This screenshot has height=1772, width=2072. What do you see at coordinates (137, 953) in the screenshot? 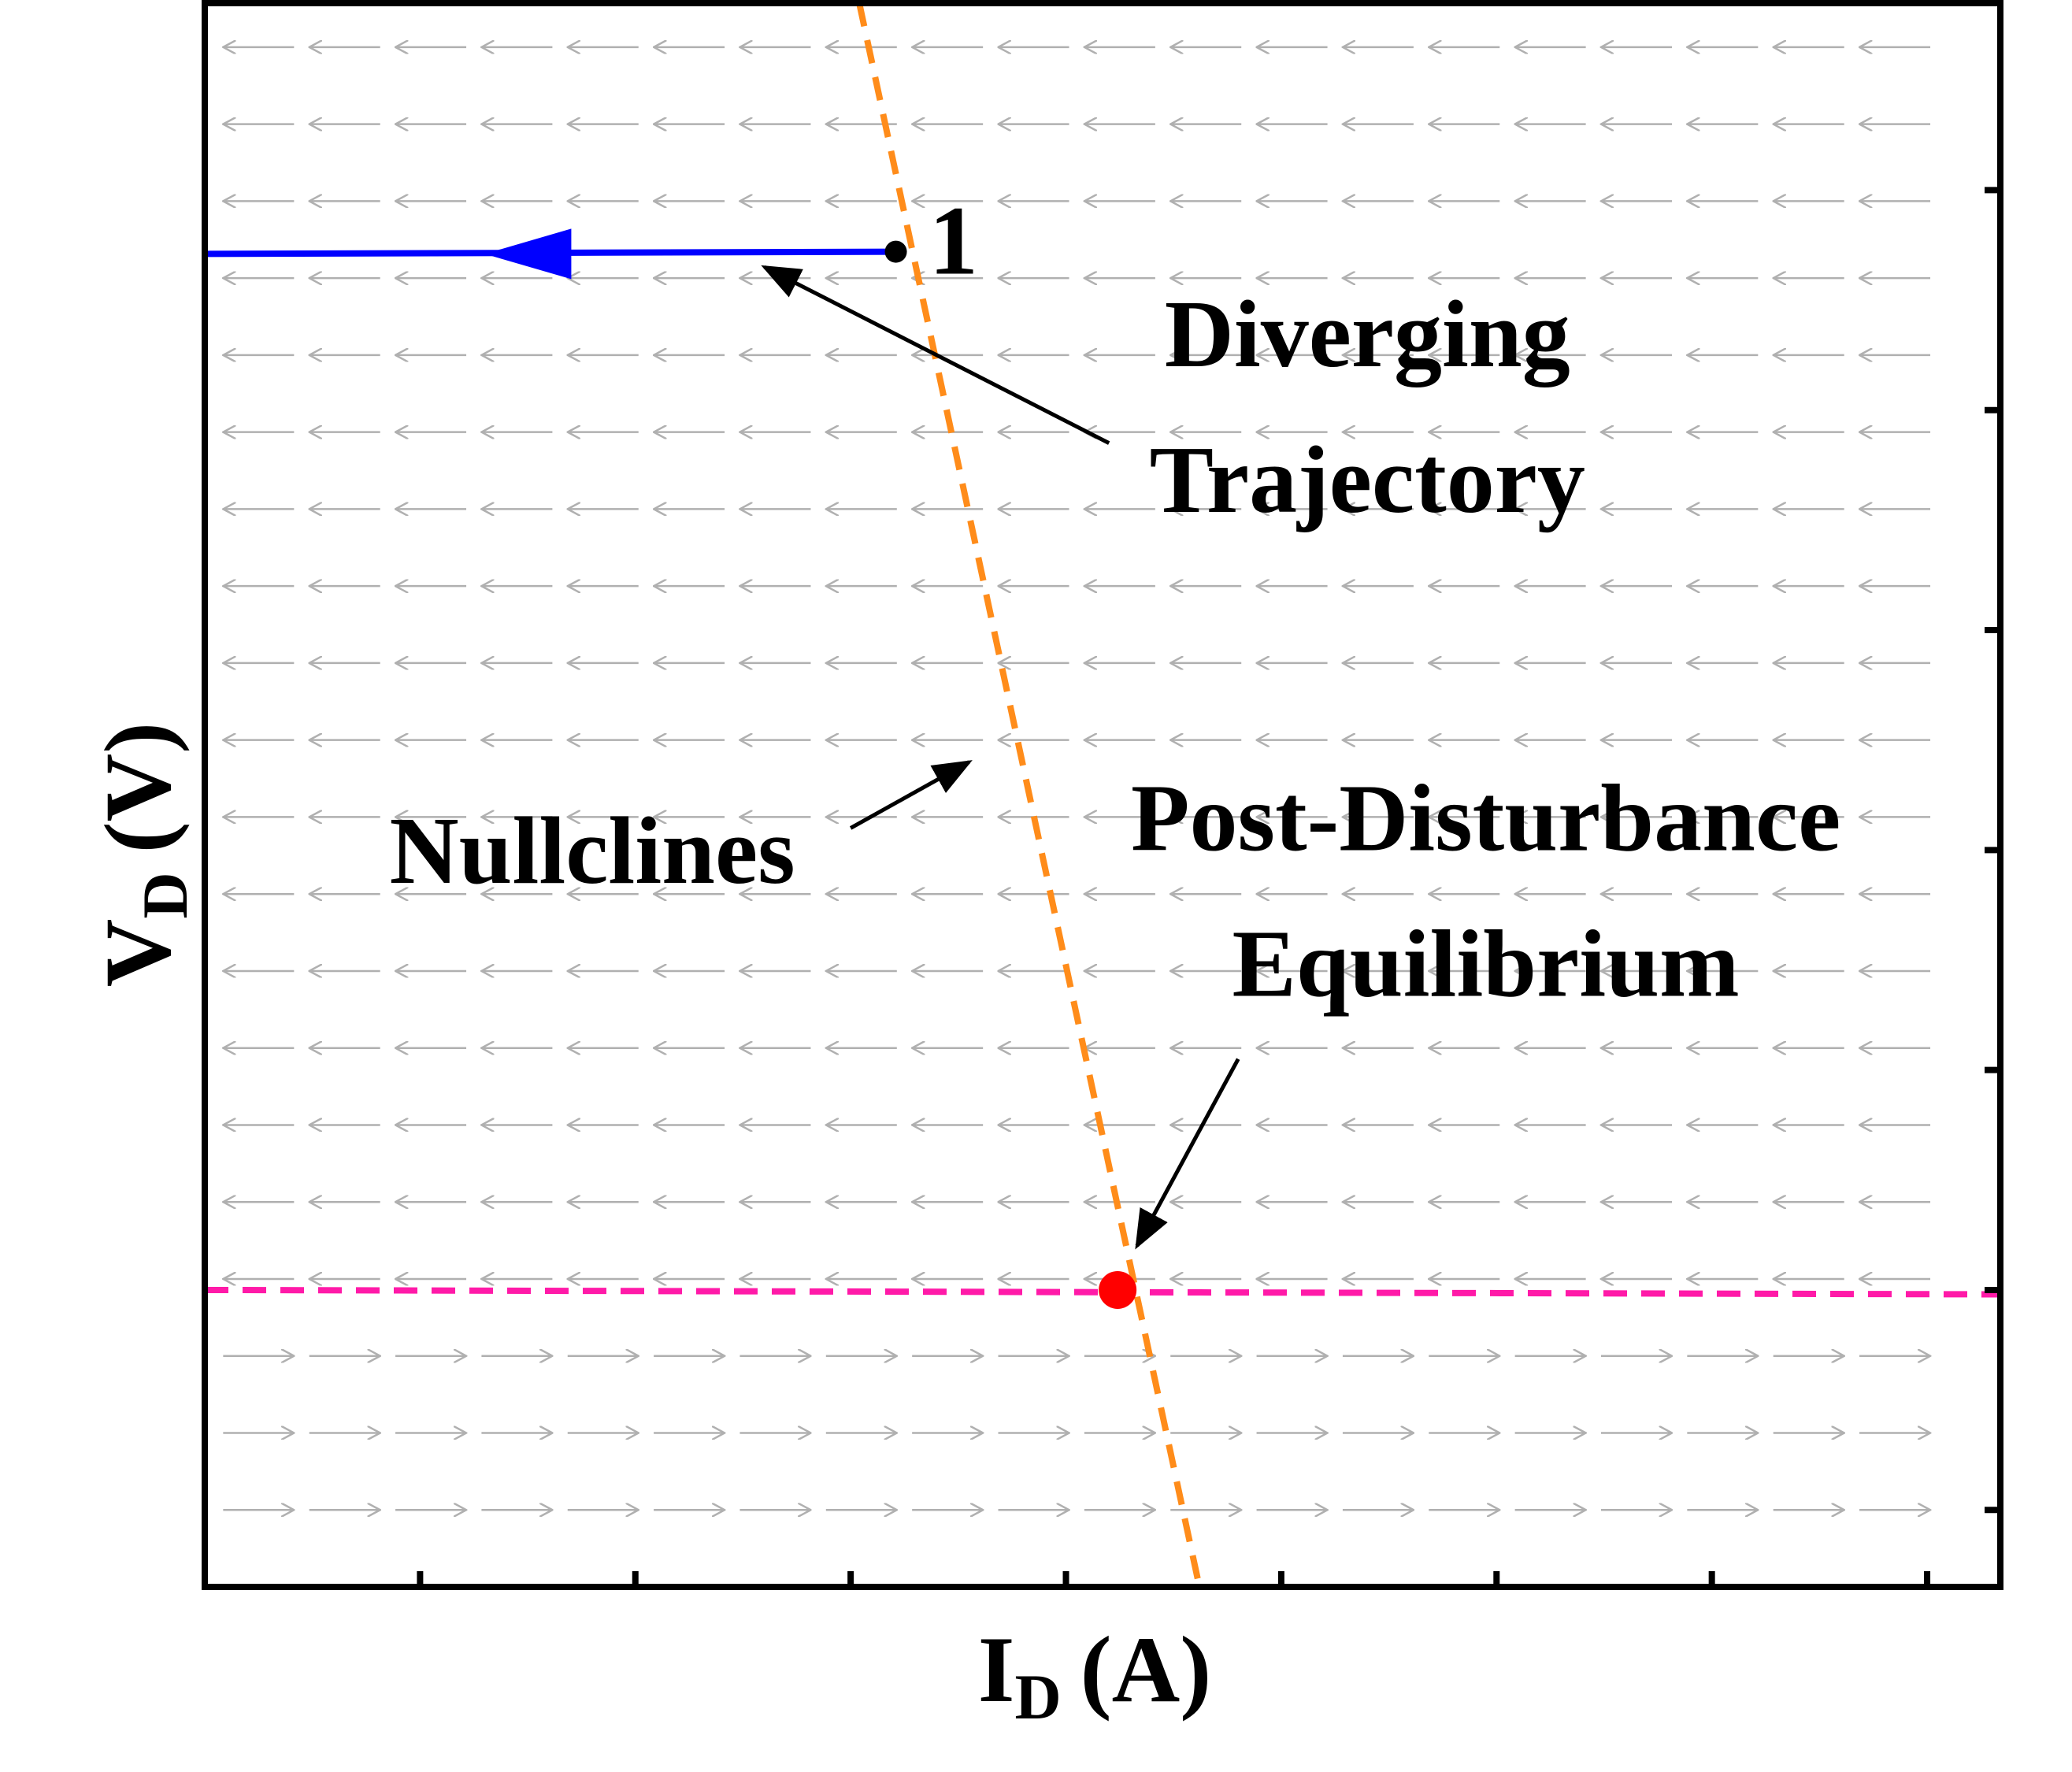
I see `y-axis-label-main: V` at bounding box center [137, 953].